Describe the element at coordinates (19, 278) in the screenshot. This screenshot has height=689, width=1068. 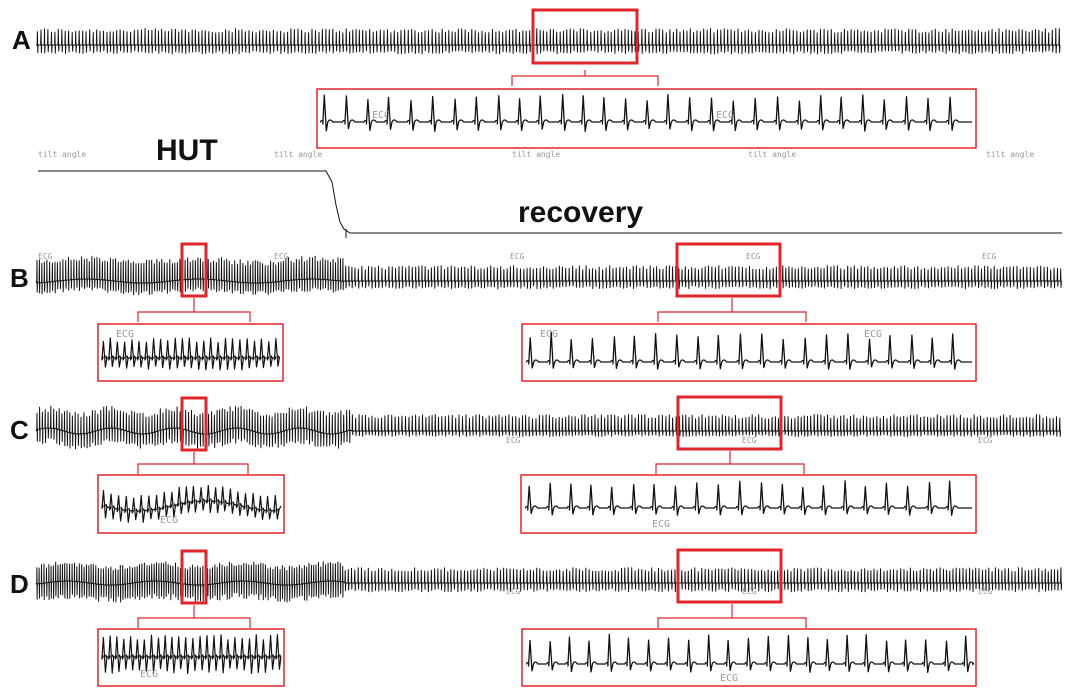
I see `panel-label-b: B` at that location.